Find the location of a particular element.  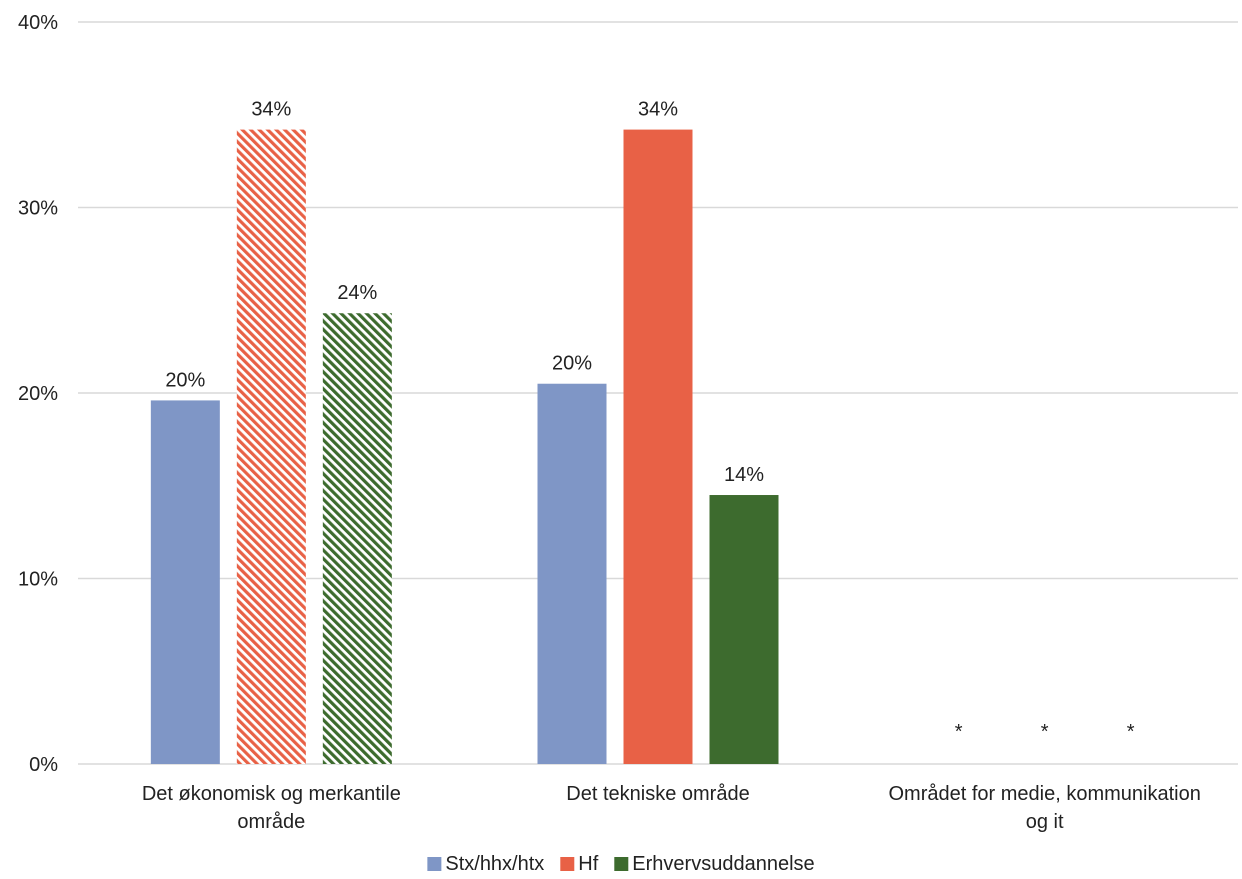

legend-item: Hf is located at coordinates (579, 864).